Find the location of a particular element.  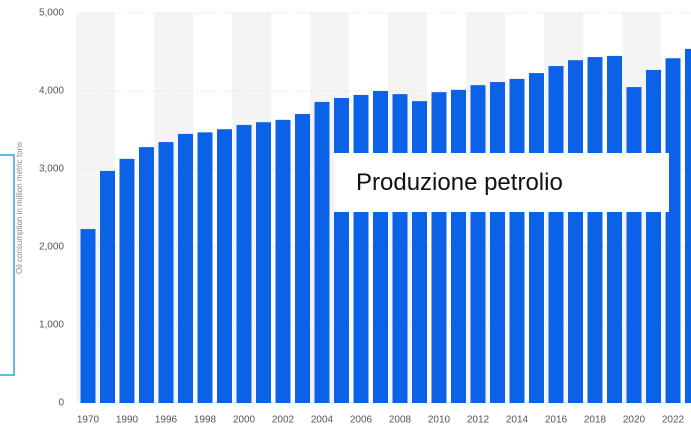

x-tick-label: 2016 is located at coordinates (556, 420).